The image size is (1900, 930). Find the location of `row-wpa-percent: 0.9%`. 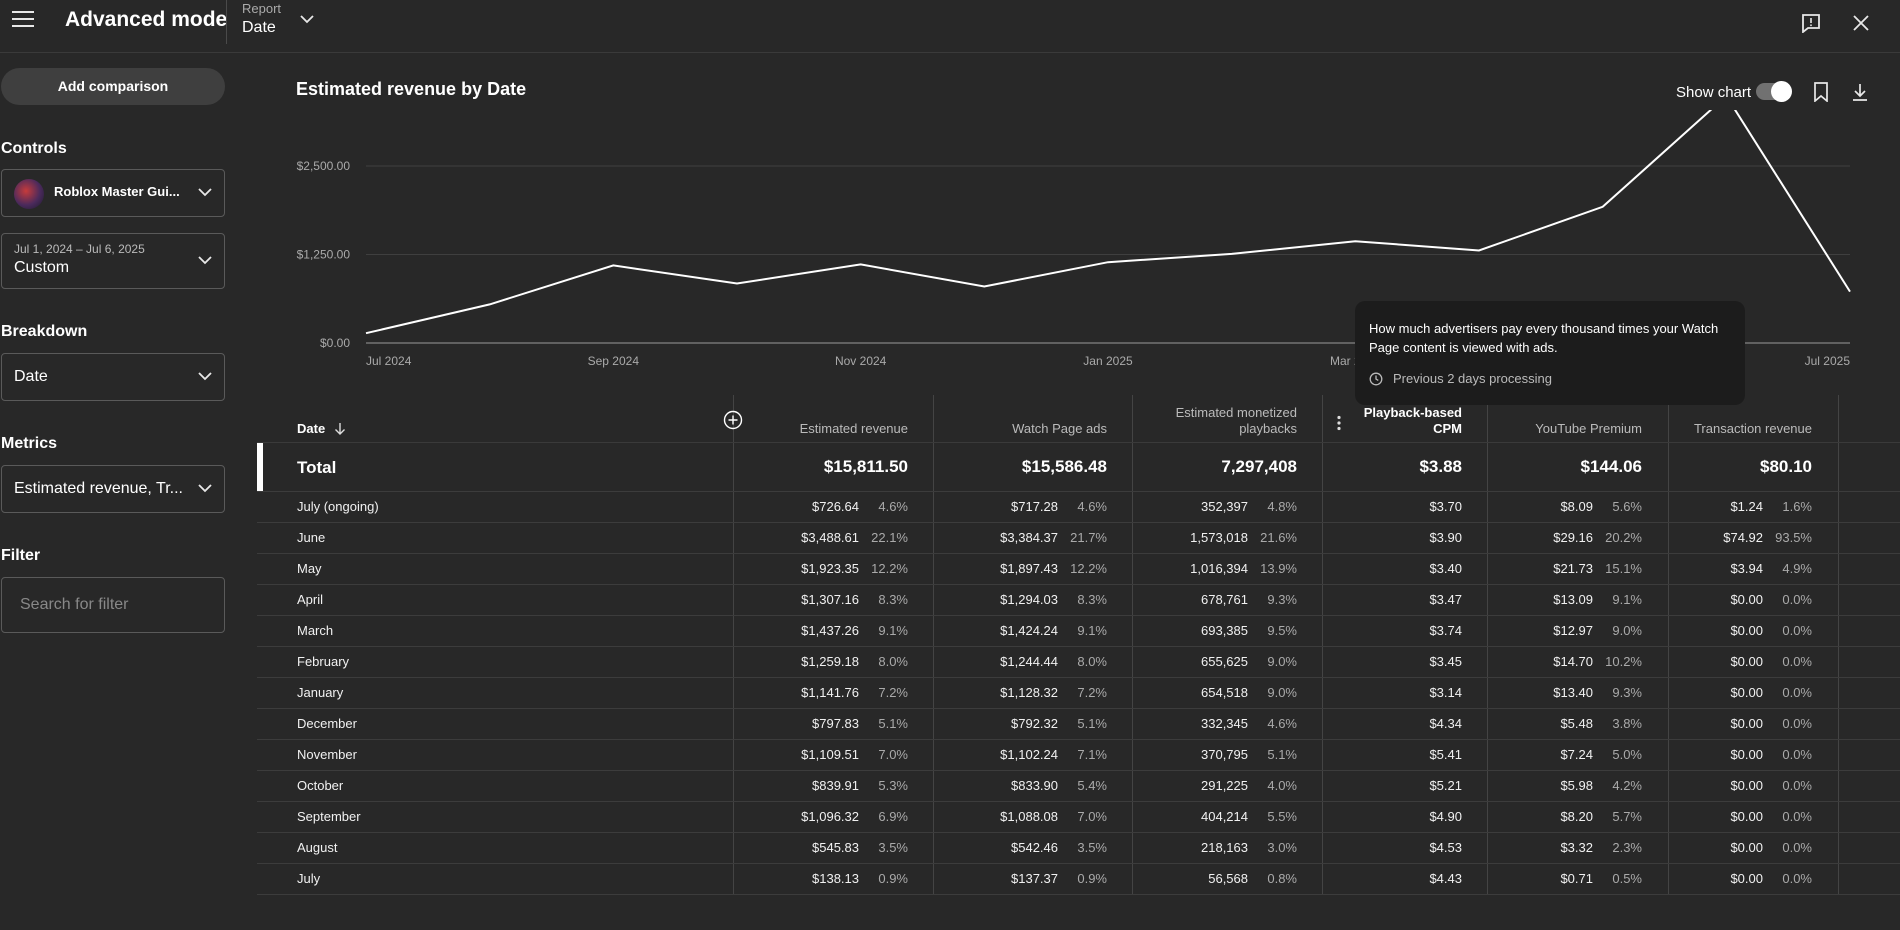

row-wpa-percent: 0.9% is located at coordinates (1092, 878).